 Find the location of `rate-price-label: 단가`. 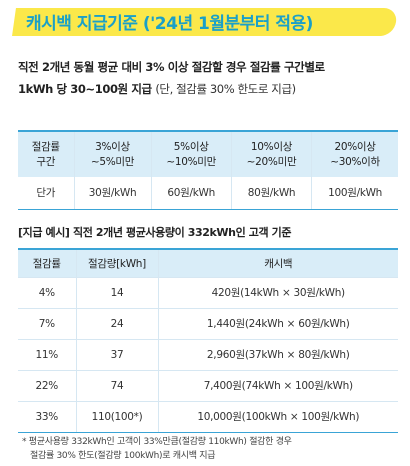

rate-price-label: 단가 is located at coordinates (46, 193).